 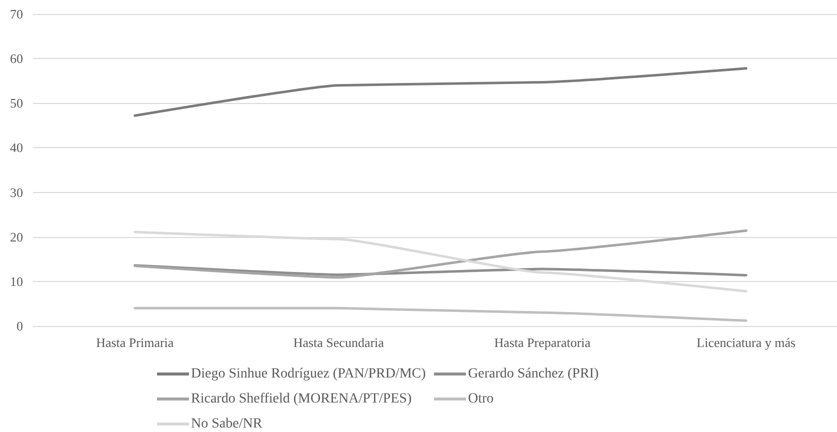 What do you see at coordinates (16, 281) in the screenshot?
I see `y-tick-label: 10` at bounding box center [16, 281].